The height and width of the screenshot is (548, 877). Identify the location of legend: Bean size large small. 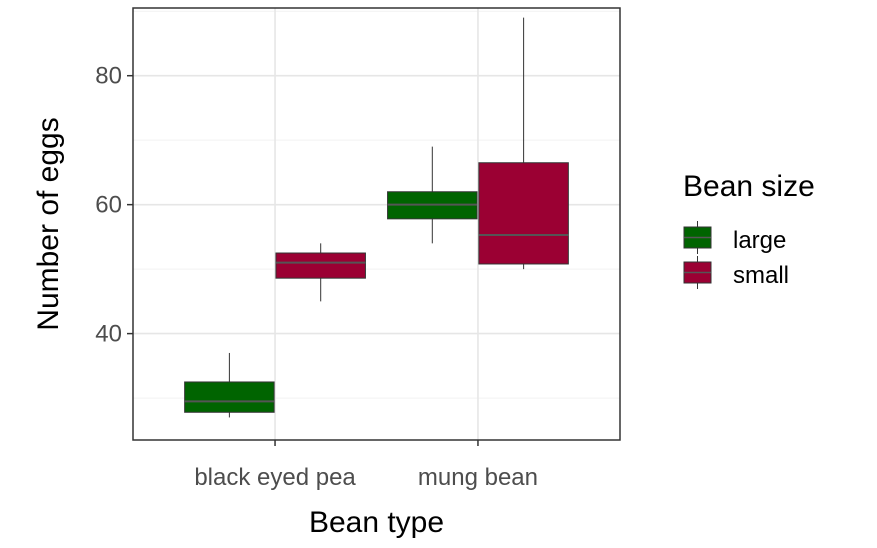
(749, 229).